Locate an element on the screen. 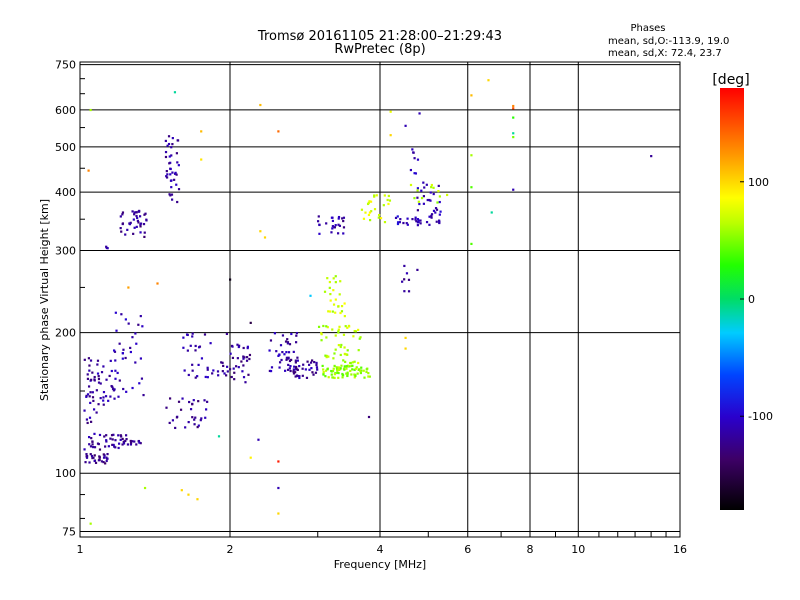 The width and height of the screenshot is (800, 600). y-tick-label: 200 is located at coordinates (65, 333).